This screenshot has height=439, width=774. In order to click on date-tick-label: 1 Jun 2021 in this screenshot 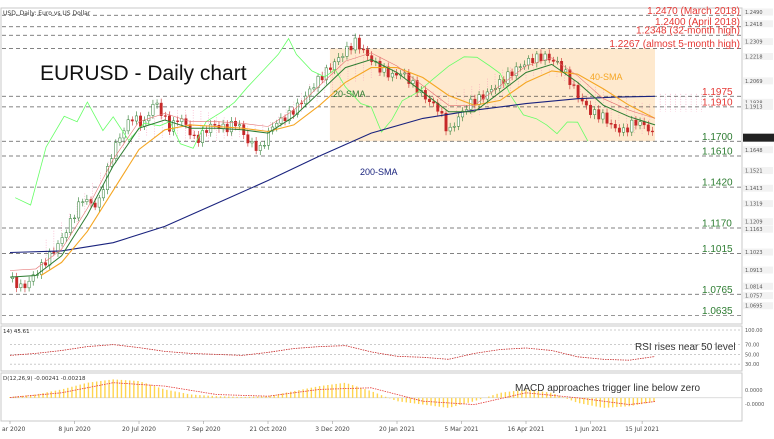, I will do `click(590, 429)`.